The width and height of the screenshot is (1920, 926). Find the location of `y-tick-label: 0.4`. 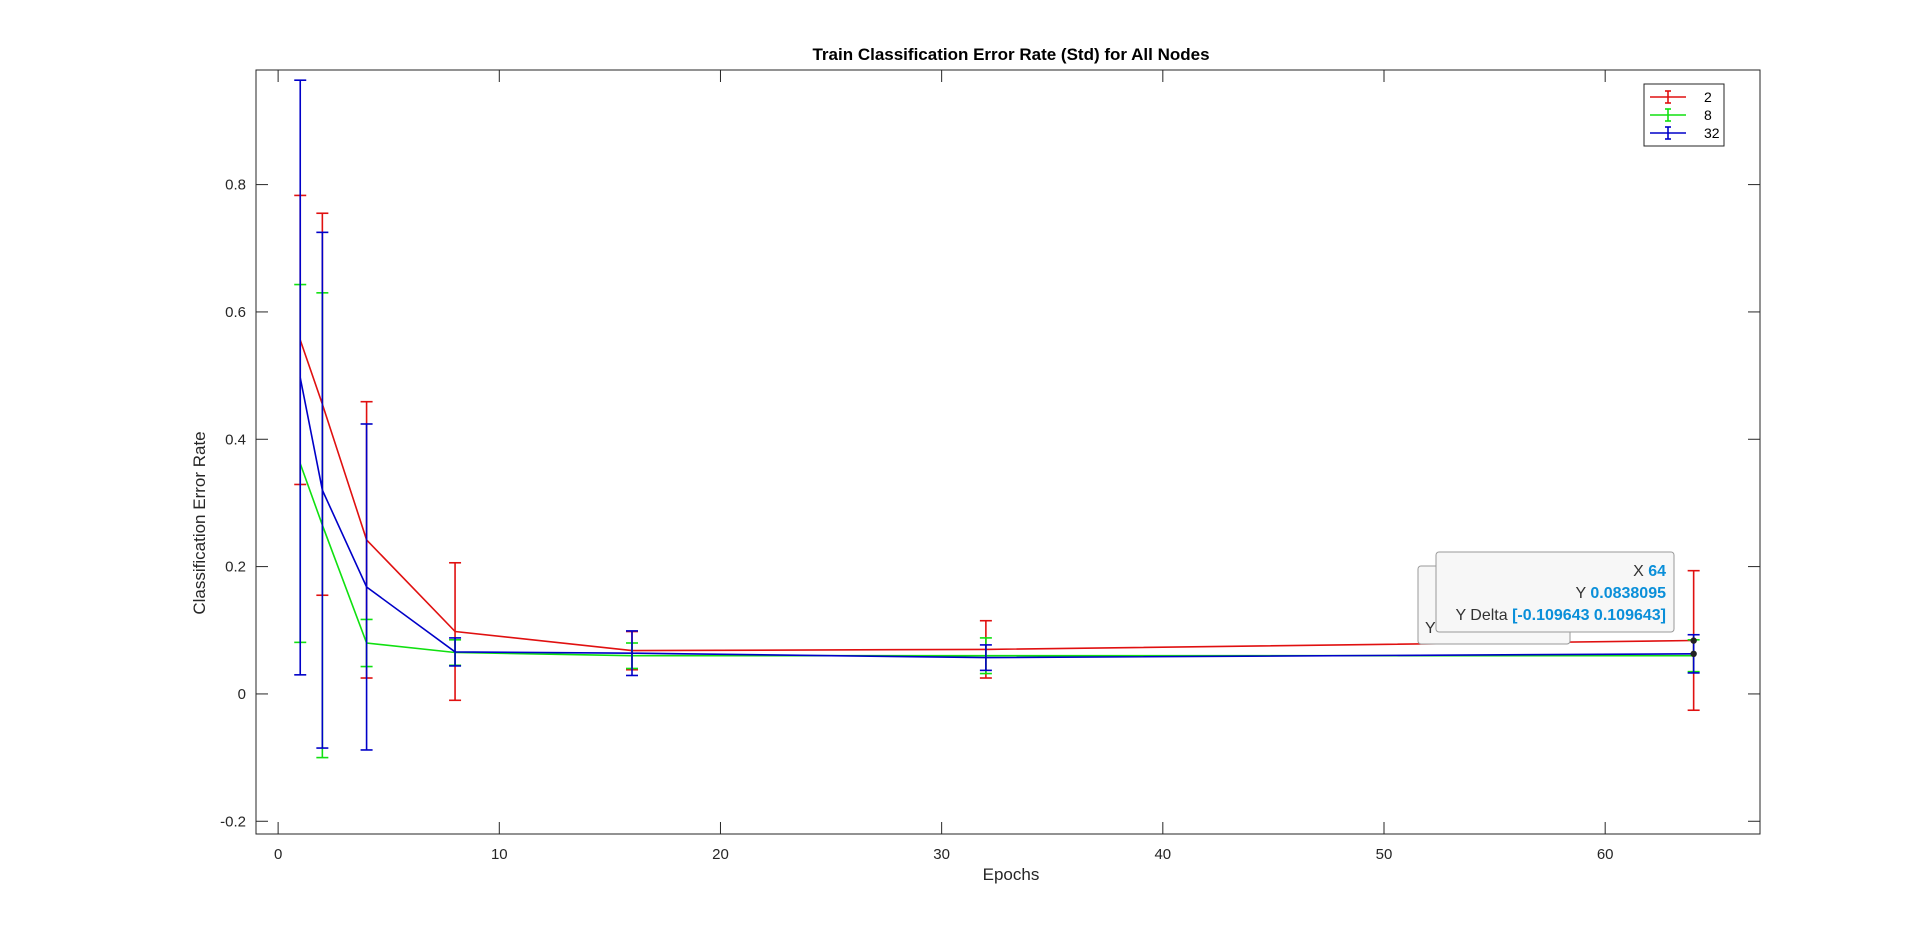

y-tick-label: 0.4 is located at coordinates (235, 439).